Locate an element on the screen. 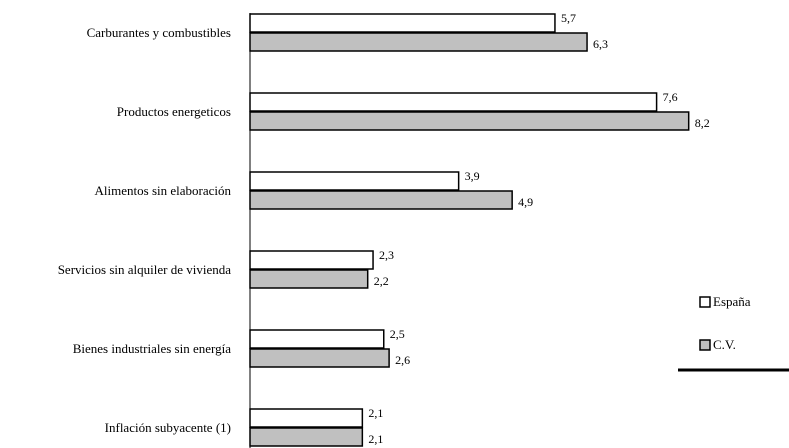 Image resolution: width=789 pixels, height=448 pixels. value-label-espana-inflacion-subyacente: 2,1 is located at coordinates (375, 413).